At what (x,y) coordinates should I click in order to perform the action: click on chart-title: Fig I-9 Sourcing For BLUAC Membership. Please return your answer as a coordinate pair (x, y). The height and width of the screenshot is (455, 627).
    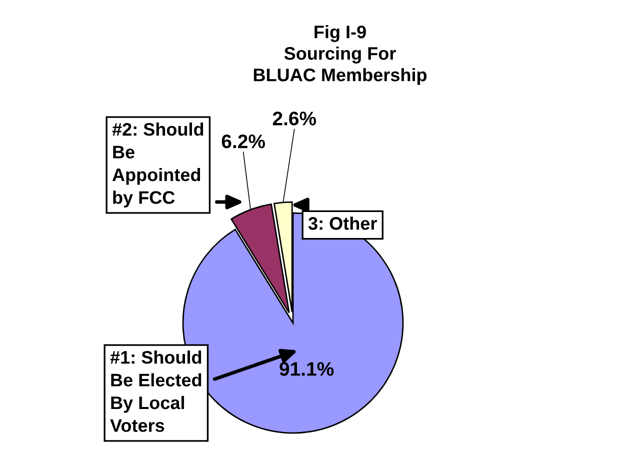
    Looking at the image, I should click on (340, 55).